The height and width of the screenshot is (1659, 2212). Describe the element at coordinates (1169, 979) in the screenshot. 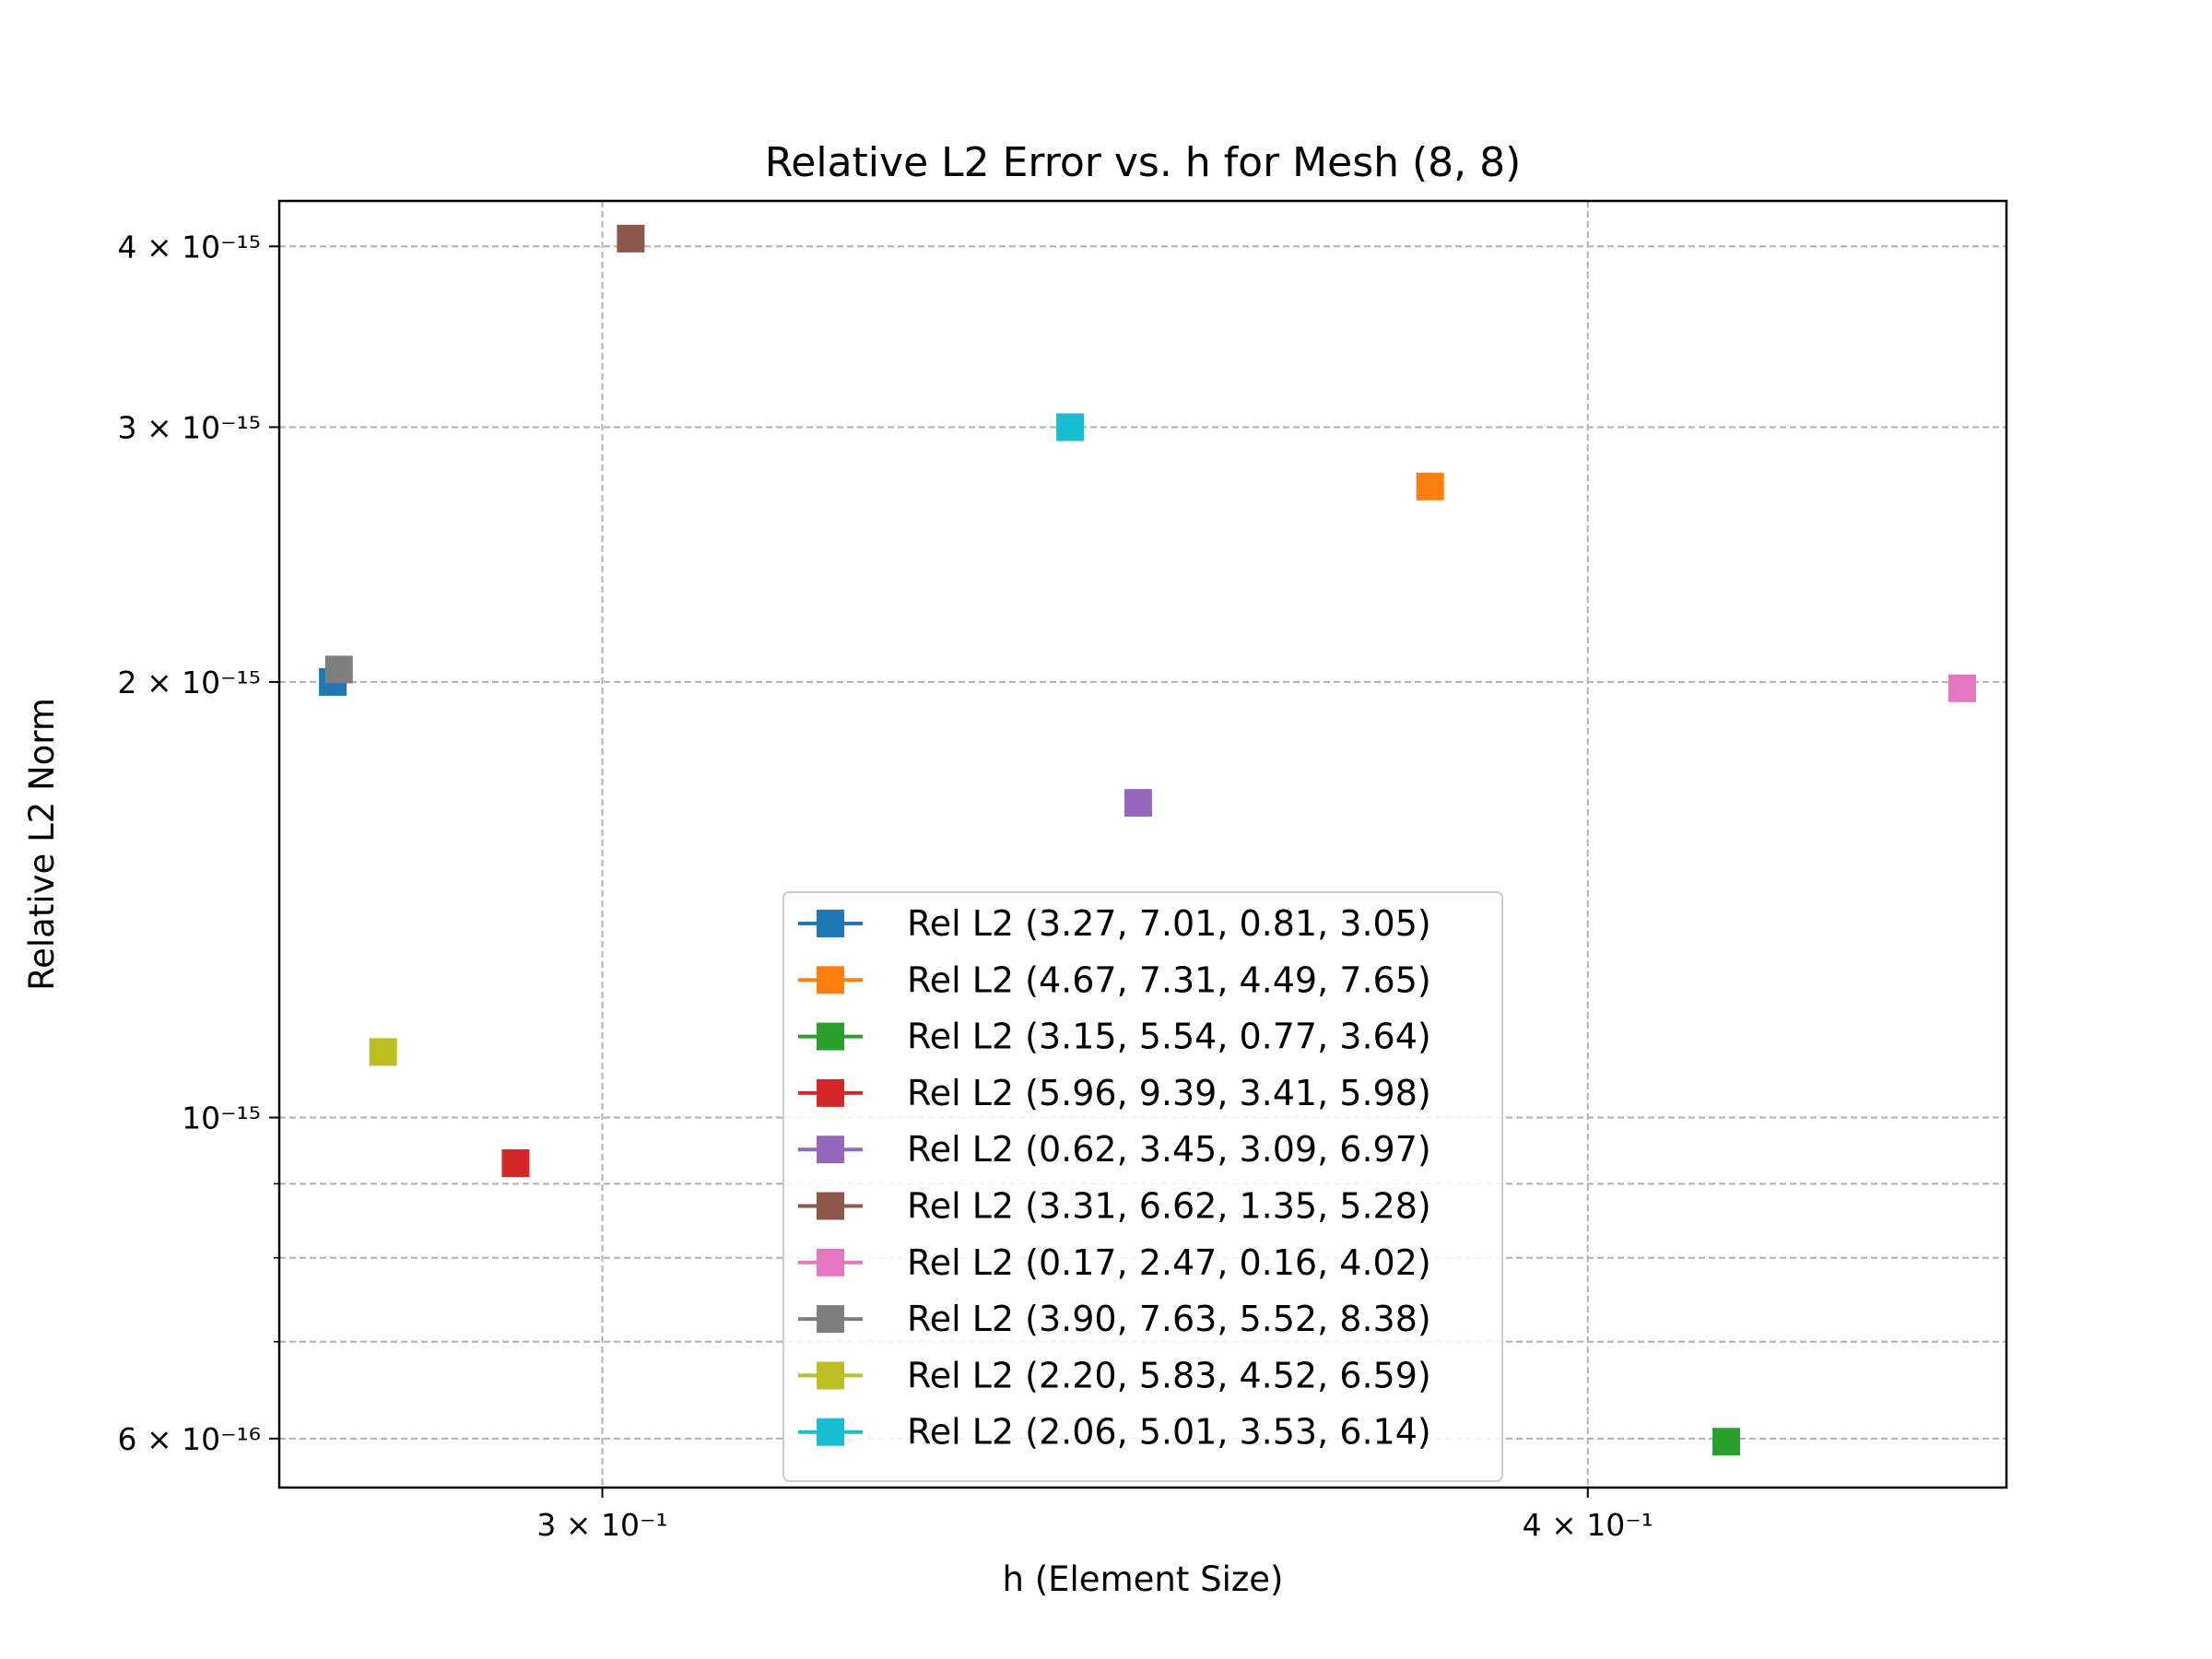

I see `legend-label: Rel L2 (4.67, 7.31, 4.49, 7.65)` at that location.